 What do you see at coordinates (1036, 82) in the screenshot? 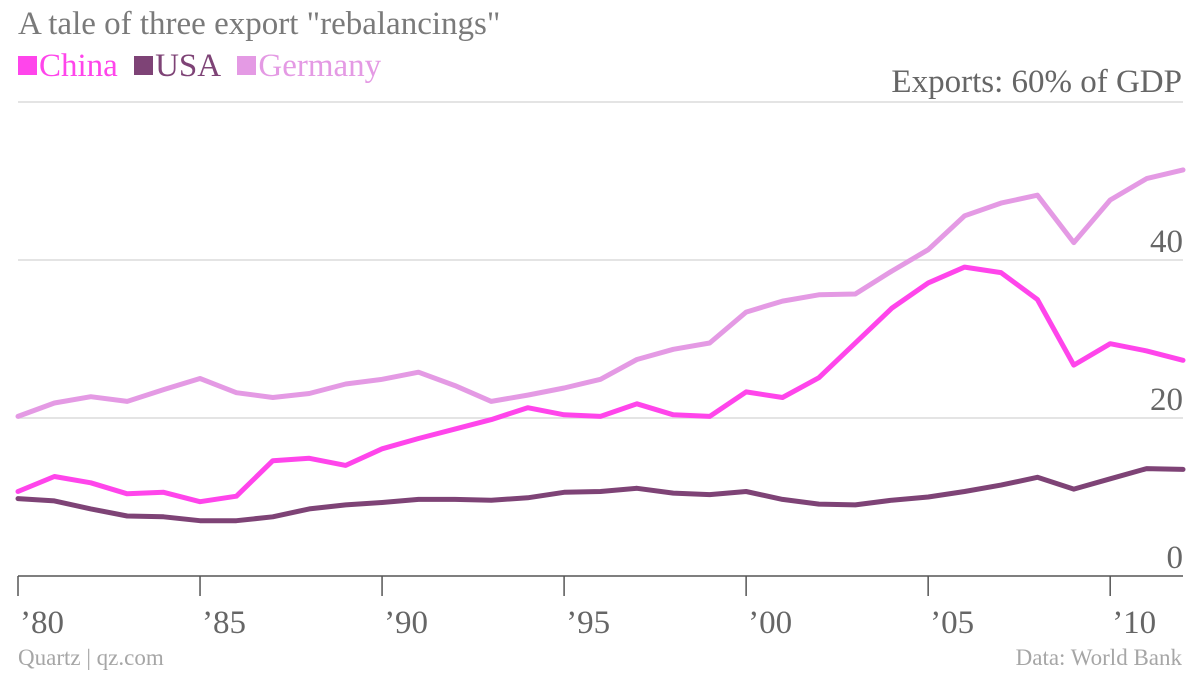
I see `unit-label: Exports: 60% of GDP` at bounding box center [1036, 82].